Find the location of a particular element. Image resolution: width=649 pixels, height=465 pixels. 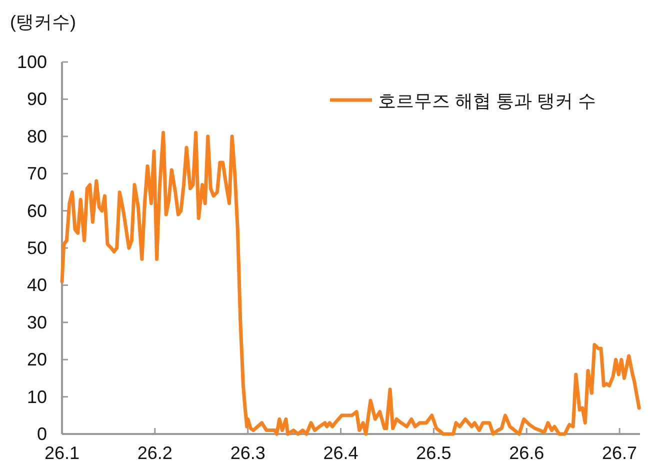

y-tick-label: 70 is located at coordinates (36, 174).